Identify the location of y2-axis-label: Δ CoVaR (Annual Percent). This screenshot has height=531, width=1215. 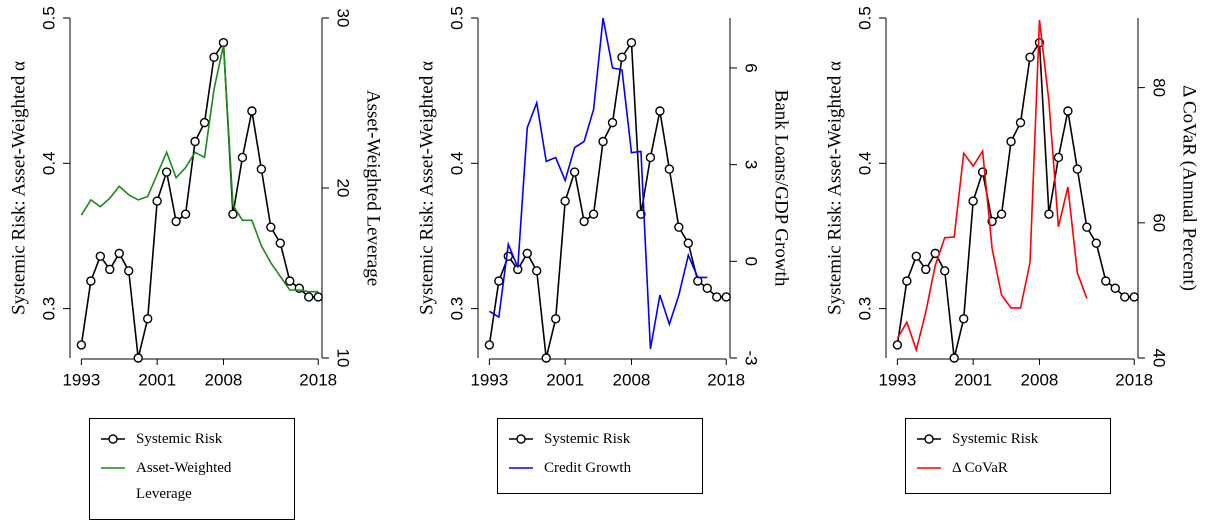
(1189, 188).